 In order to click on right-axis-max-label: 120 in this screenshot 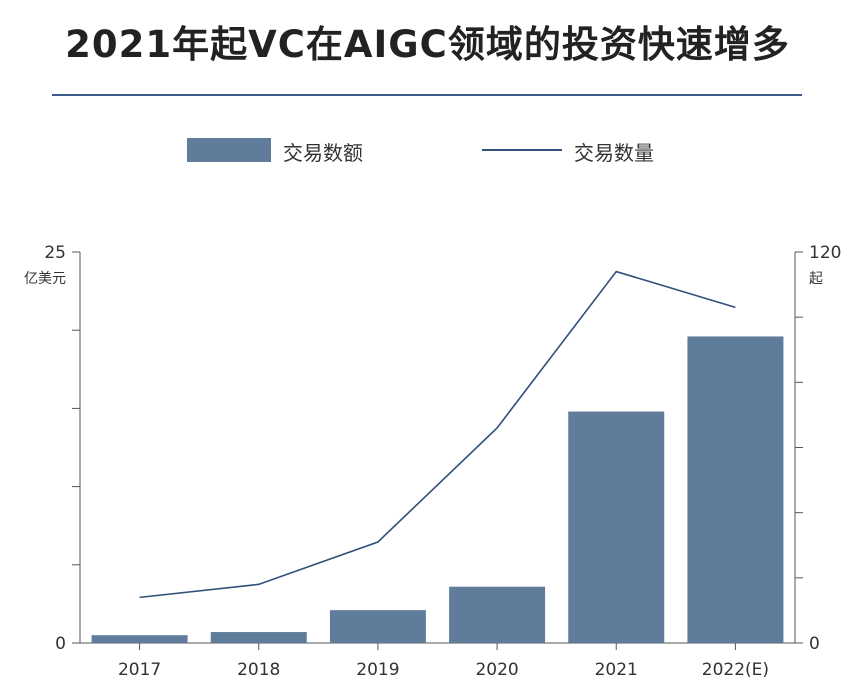, I will do `click(825, 253)`.